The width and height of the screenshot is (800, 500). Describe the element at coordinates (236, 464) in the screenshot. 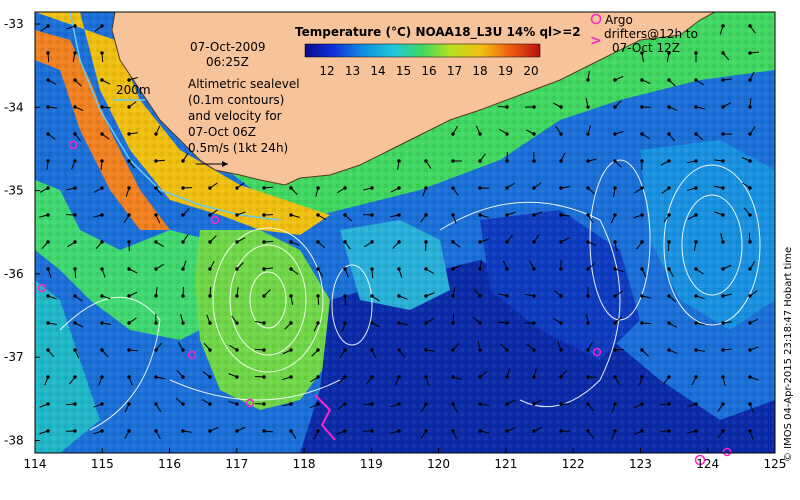

I see `x-tick-label: 117` at that location.